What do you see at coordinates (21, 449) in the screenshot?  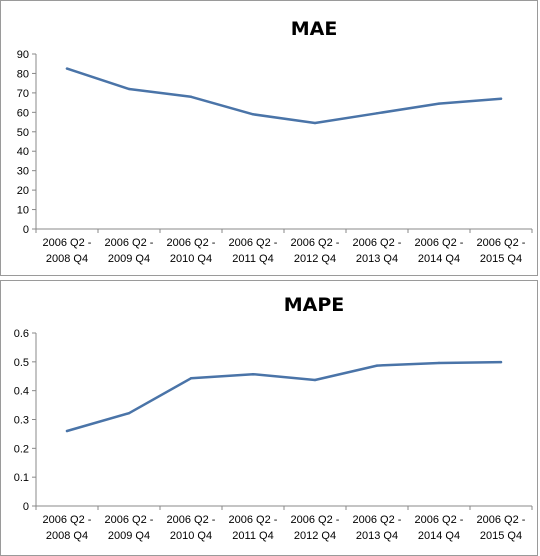 I see `y-tick-label: 0.2` at bounding box center [21, 449].